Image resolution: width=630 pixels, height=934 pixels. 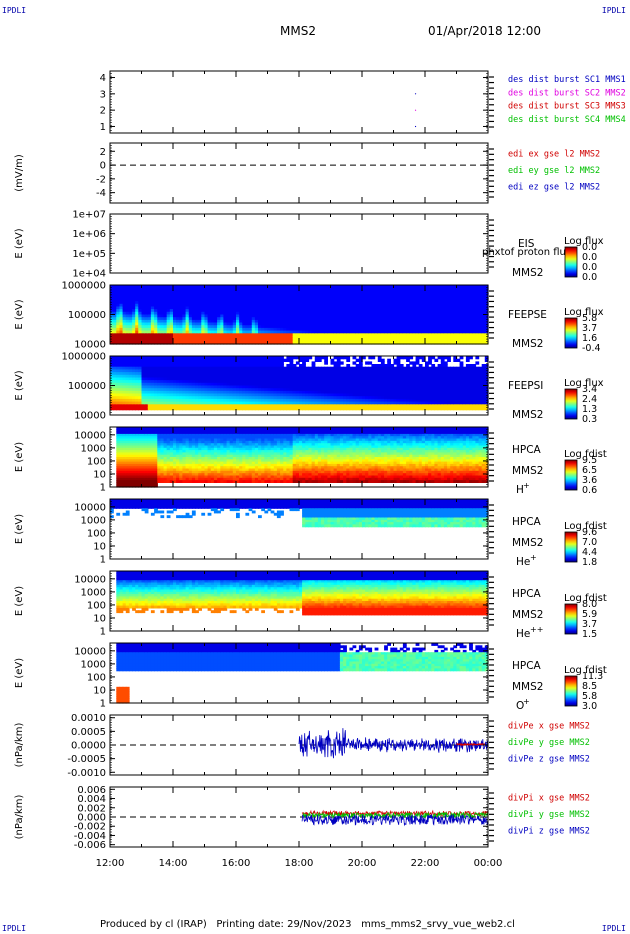 I want to click on y-tick-label: 4, so click(x=103, y=78).